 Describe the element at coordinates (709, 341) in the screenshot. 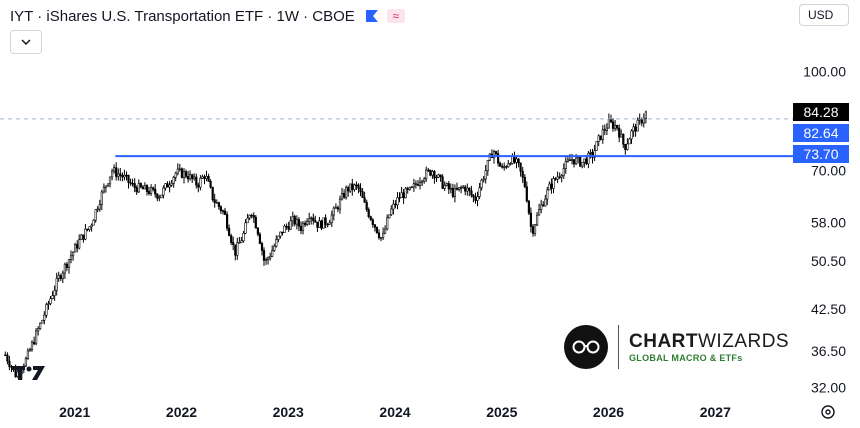

I see `brand-name: CHARTWIZARDS` at that location.